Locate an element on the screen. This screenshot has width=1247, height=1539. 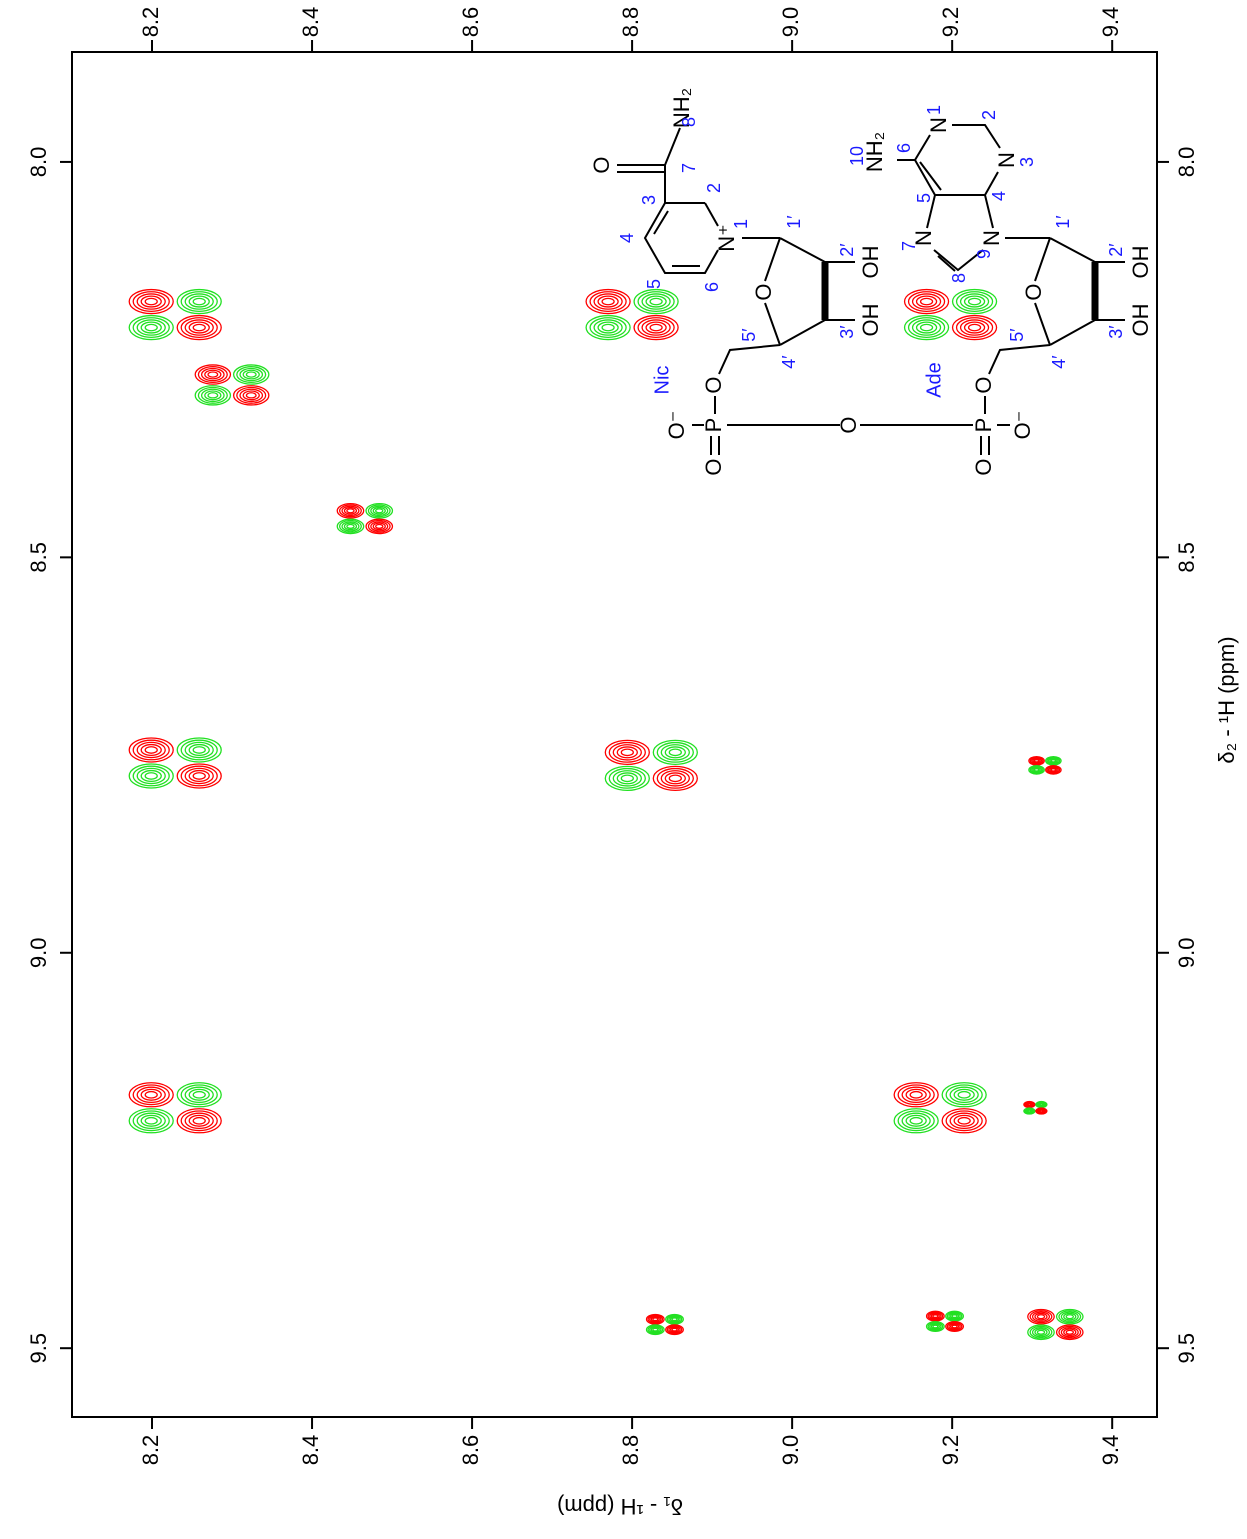
y-tick-label: 9.5 is located at coordinates (38, 1348).